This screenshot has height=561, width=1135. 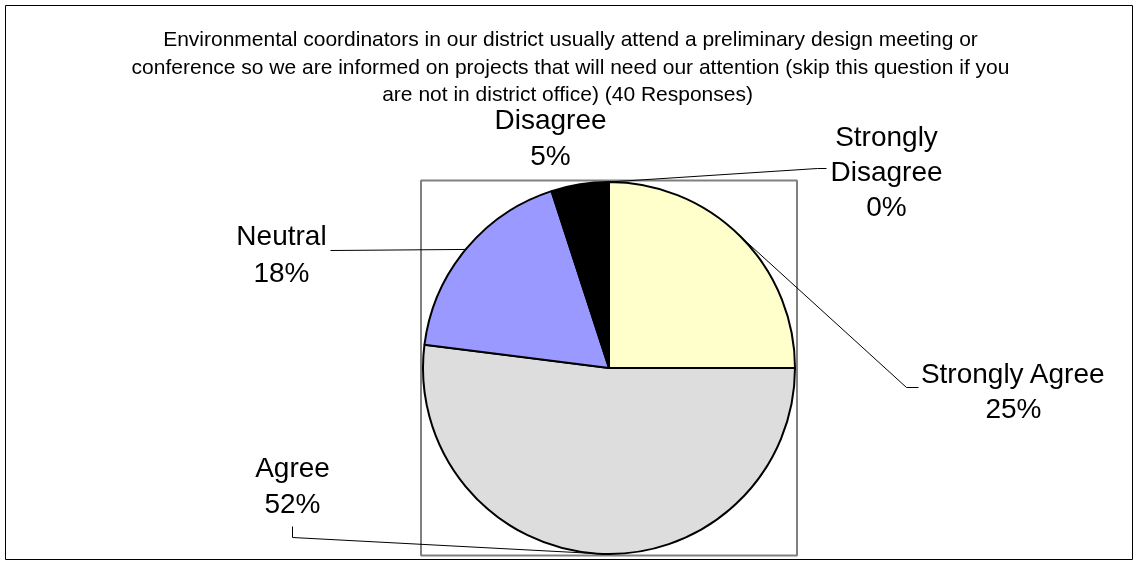 What do you see at coordinates (570, 66) in the screenshot?
I see `chart-title: Environmental coordinators in our district usually attend a preliminary design meeting or conference so we are informed on projects that will need our attention (skip this question if you are not in district office) (40 Responses)` at bounding box center [570, 66].